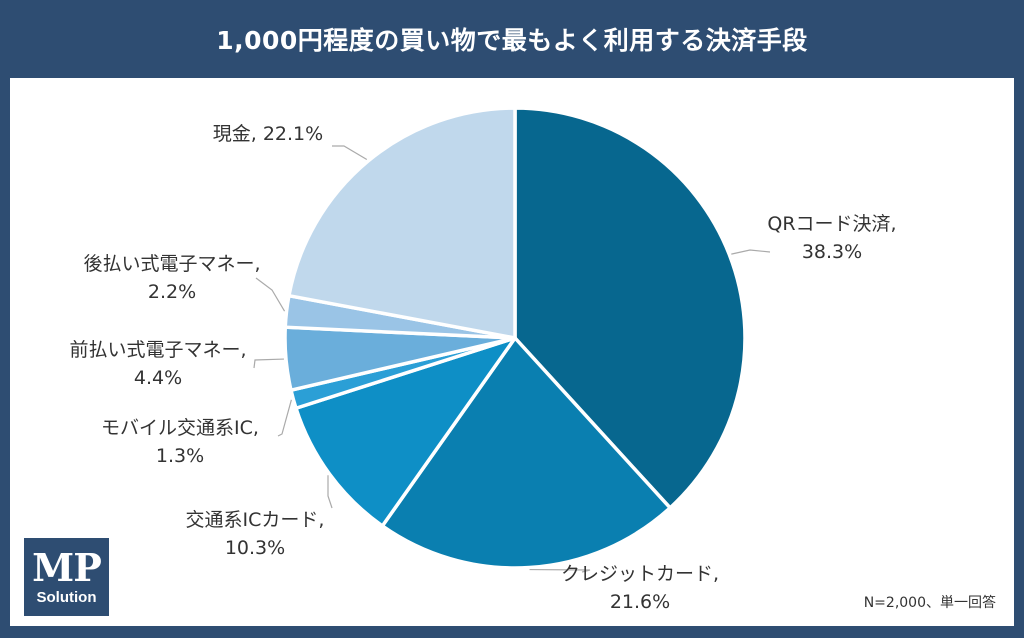 This screenshot has height=638, width=1024. What do you see at coordinates (158, 378) in the screenshot?
I see `slice-value: 4.4%` at bounding box center [158, 378].